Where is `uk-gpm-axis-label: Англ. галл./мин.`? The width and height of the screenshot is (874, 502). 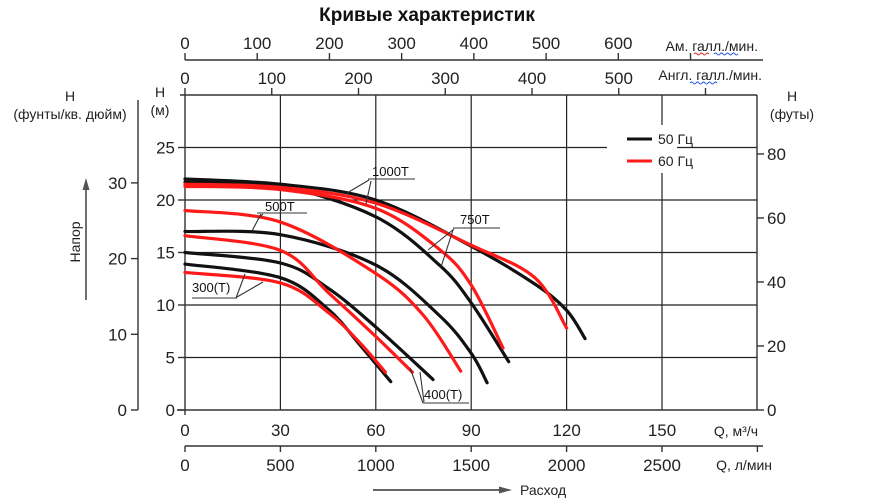 uk-gpm-axis-label: Англ. галл./мин. is located at coordinates (710, 75).